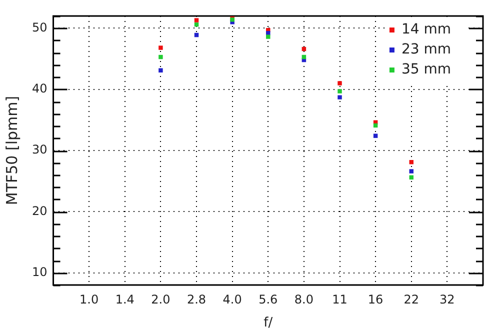  I want to click on legend-label: 35 mm, so click(426, 70).